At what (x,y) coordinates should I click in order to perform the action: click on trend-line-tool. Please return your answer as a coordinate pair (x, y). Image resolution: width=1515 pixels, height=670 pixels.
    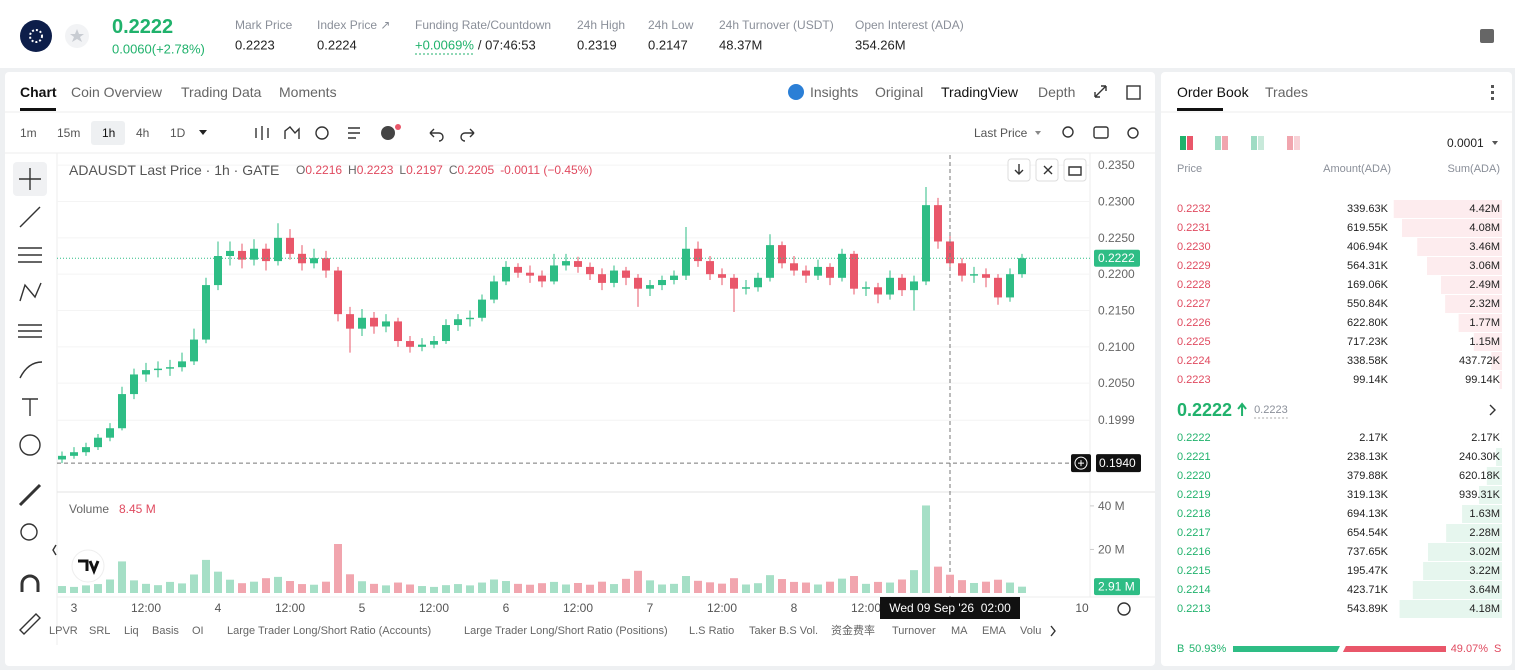
    Looking at the image, I should click on (30, 217).